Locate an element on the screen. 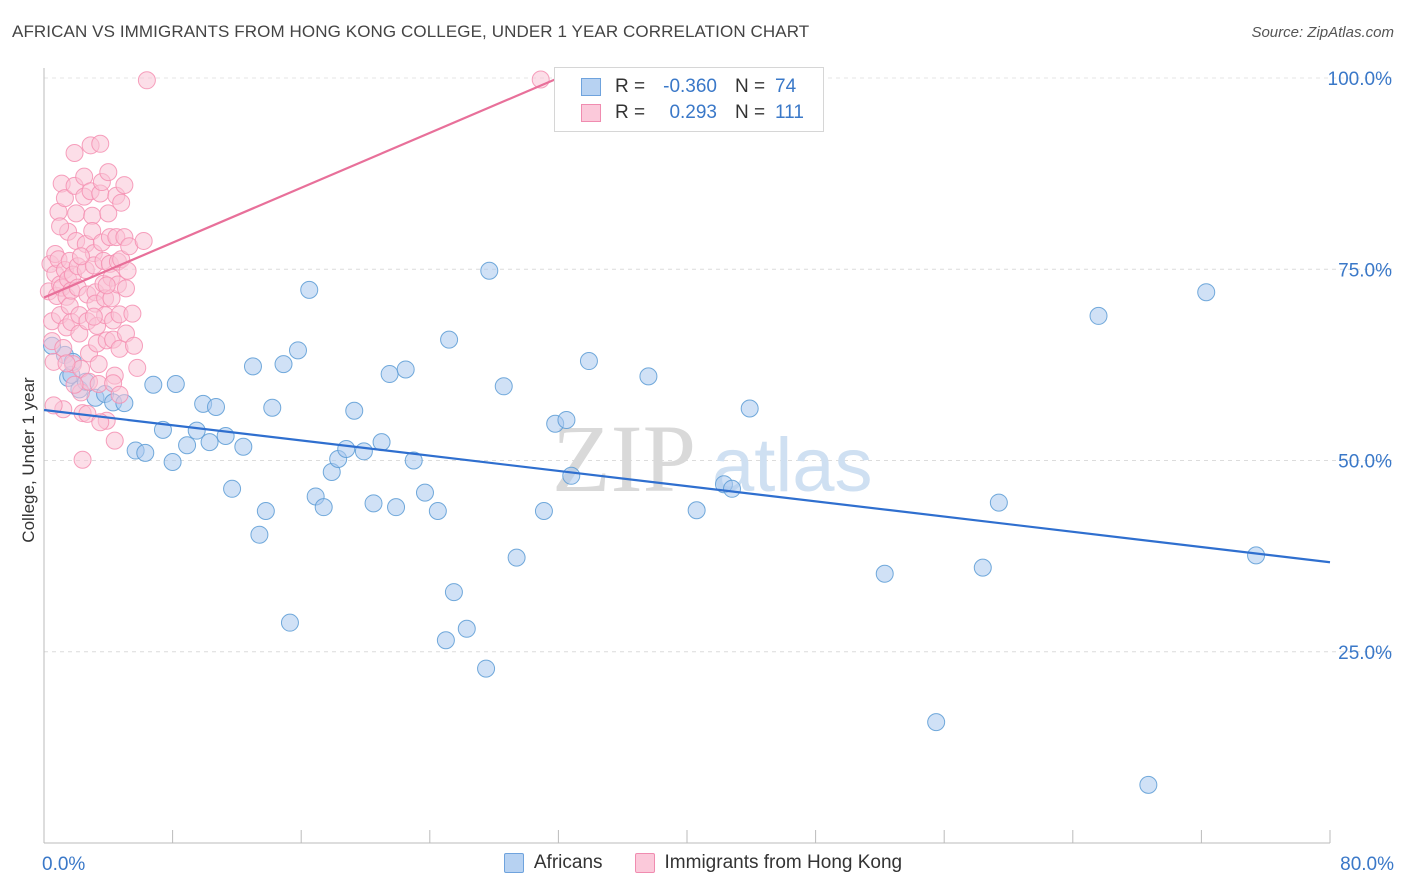 The height and width of the screenshot is (892, 1406). series-swatch-africans is located at coordinates (513, 863).